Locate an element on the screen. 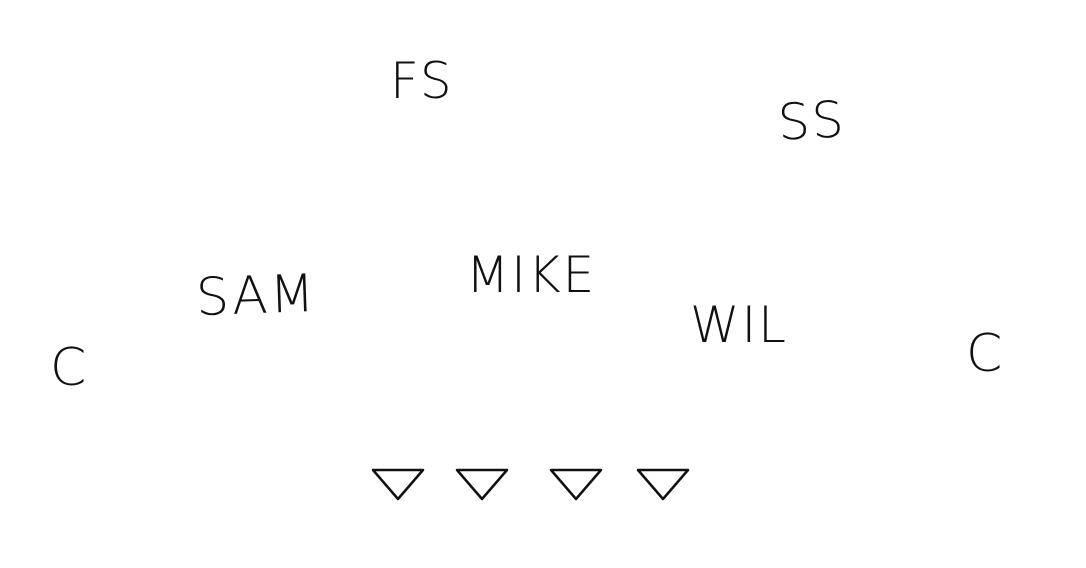 This screenshot has width=1086, height=568. right-cornerback-label: C is located at coordinates (985, 354).